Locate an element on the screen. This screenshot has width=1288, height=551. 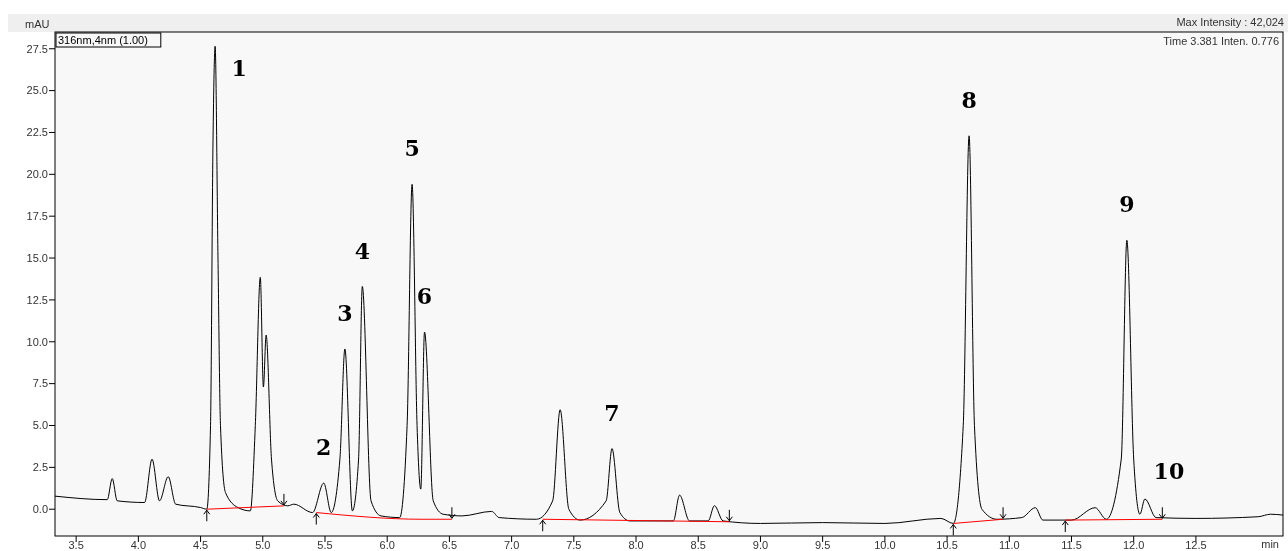
annotation: 6 is located at coordinates (424, 296).